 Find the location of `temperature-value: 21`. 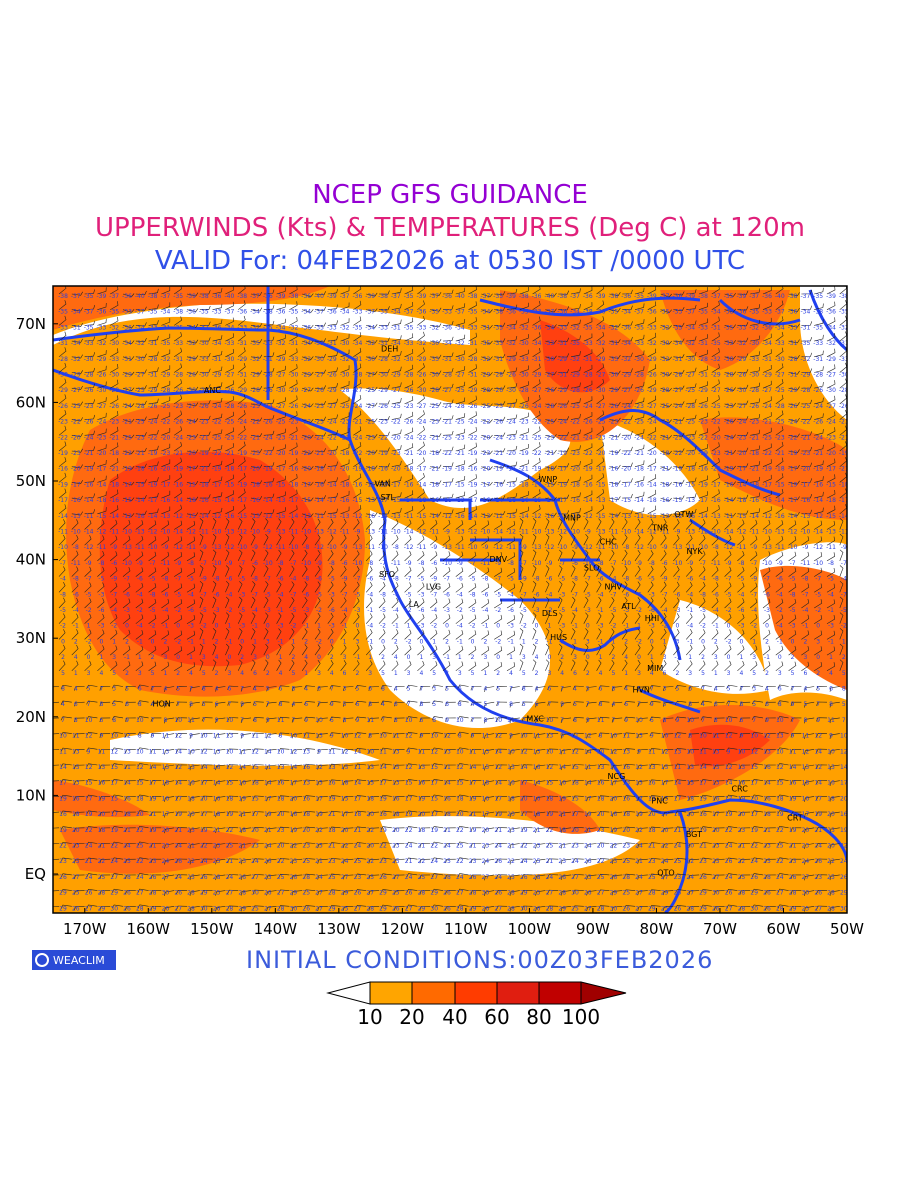

temperature-value: 21 is located at coordinates (767, 830).